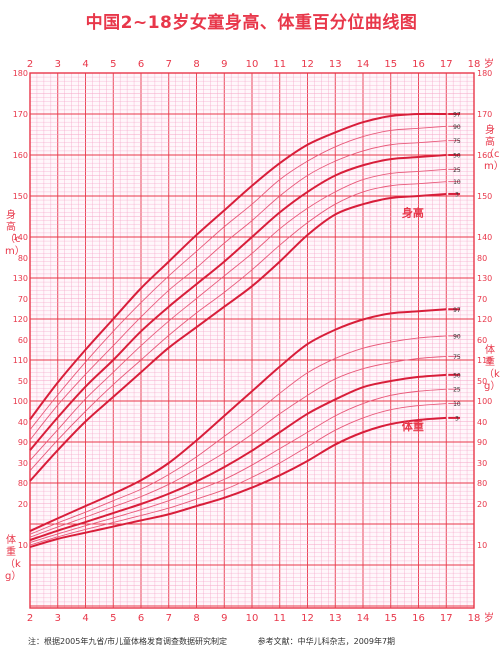 The width and height of the screenshot is (503, 659). I want to click on chart-title: 中国2~18岁女童身高、体重百分位曲线图, so click(251, 23).